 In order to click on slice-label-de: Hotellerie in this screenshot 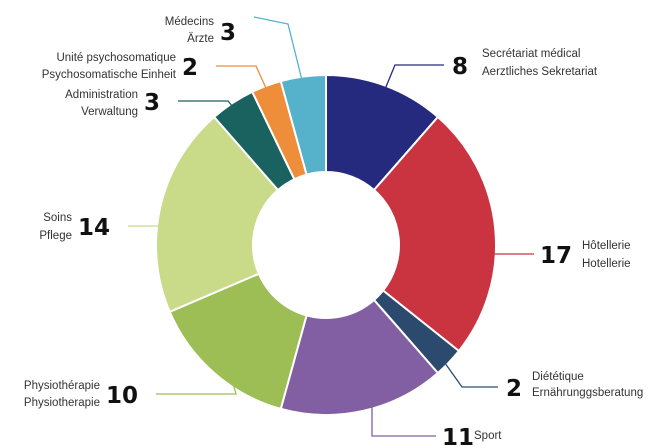, I will do `click(606, 264)`.